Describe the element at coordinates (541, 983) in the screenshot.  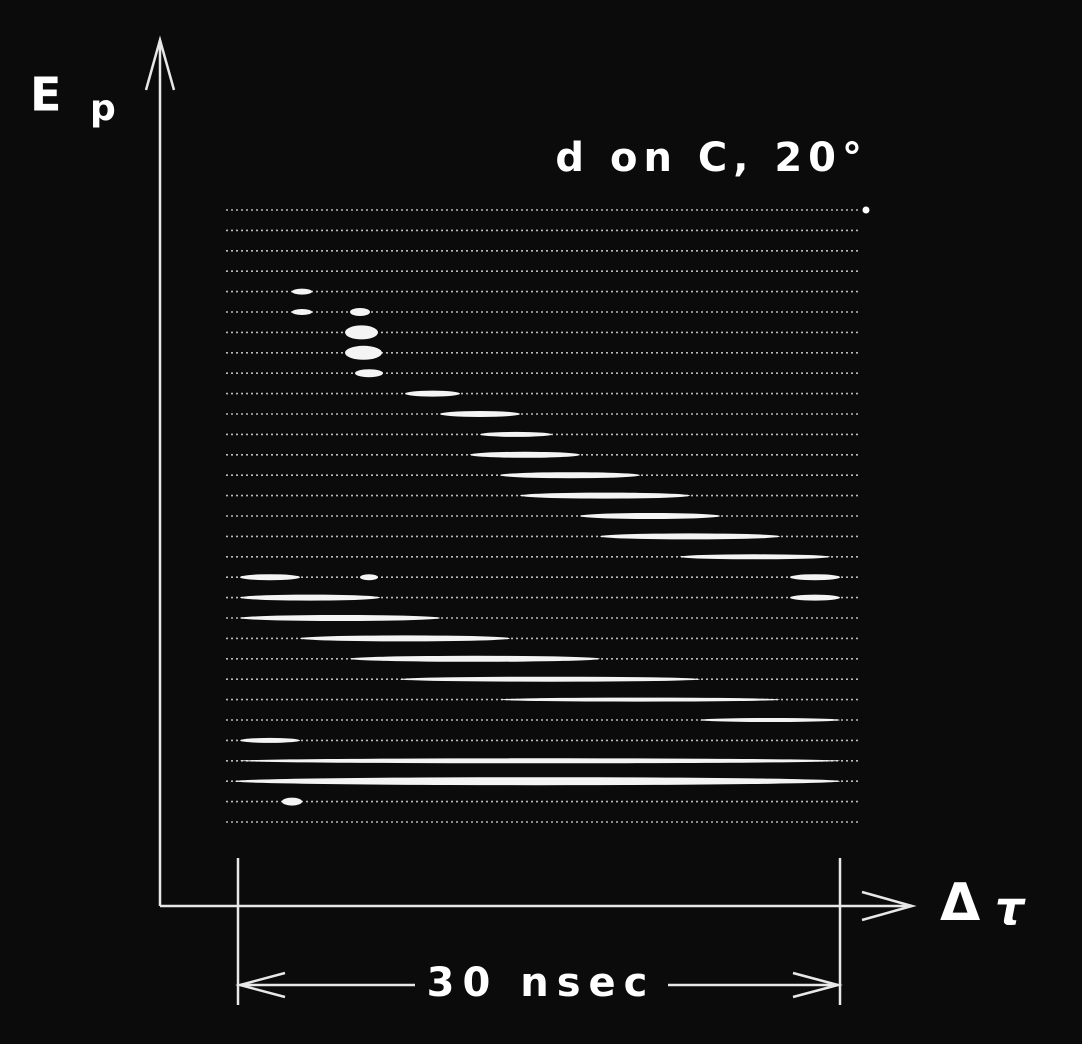
I see `scale-label: 30 nsec` at that location.